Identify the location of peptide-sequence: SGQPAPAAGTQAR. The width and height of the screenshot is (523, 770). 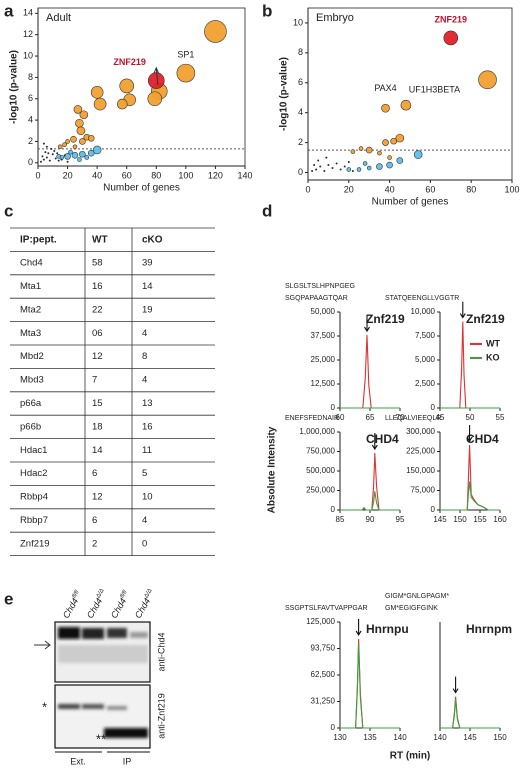
(316, 298).